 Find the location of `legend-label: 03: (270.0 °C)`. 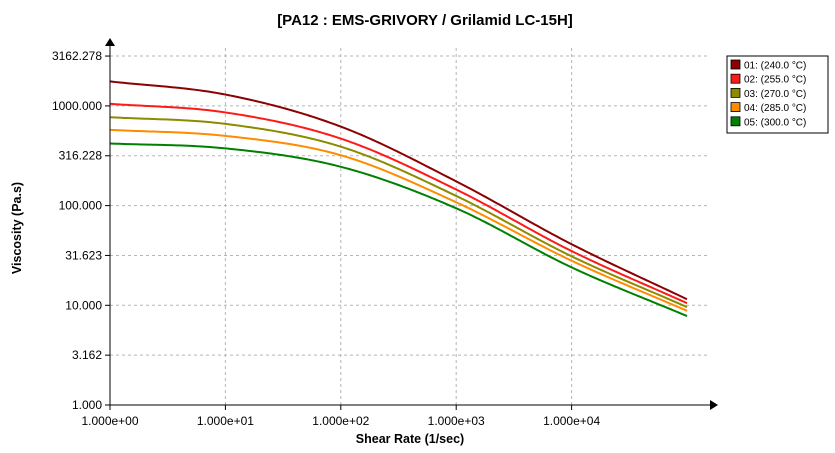

legend-label: 03: (270.0 °C) is located at coordinates (775, 94).